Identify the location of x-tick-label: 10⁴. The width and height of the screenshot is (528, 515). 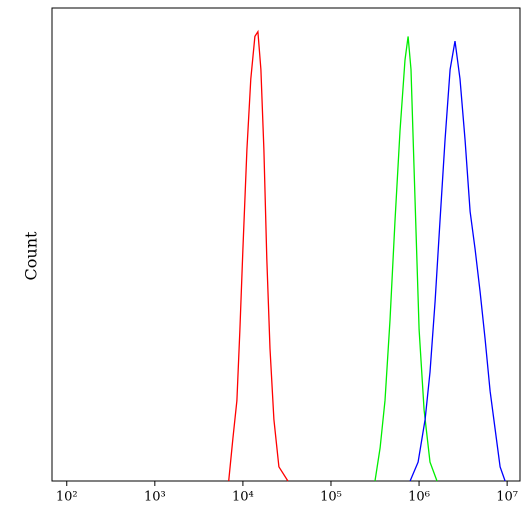
(243, 497).